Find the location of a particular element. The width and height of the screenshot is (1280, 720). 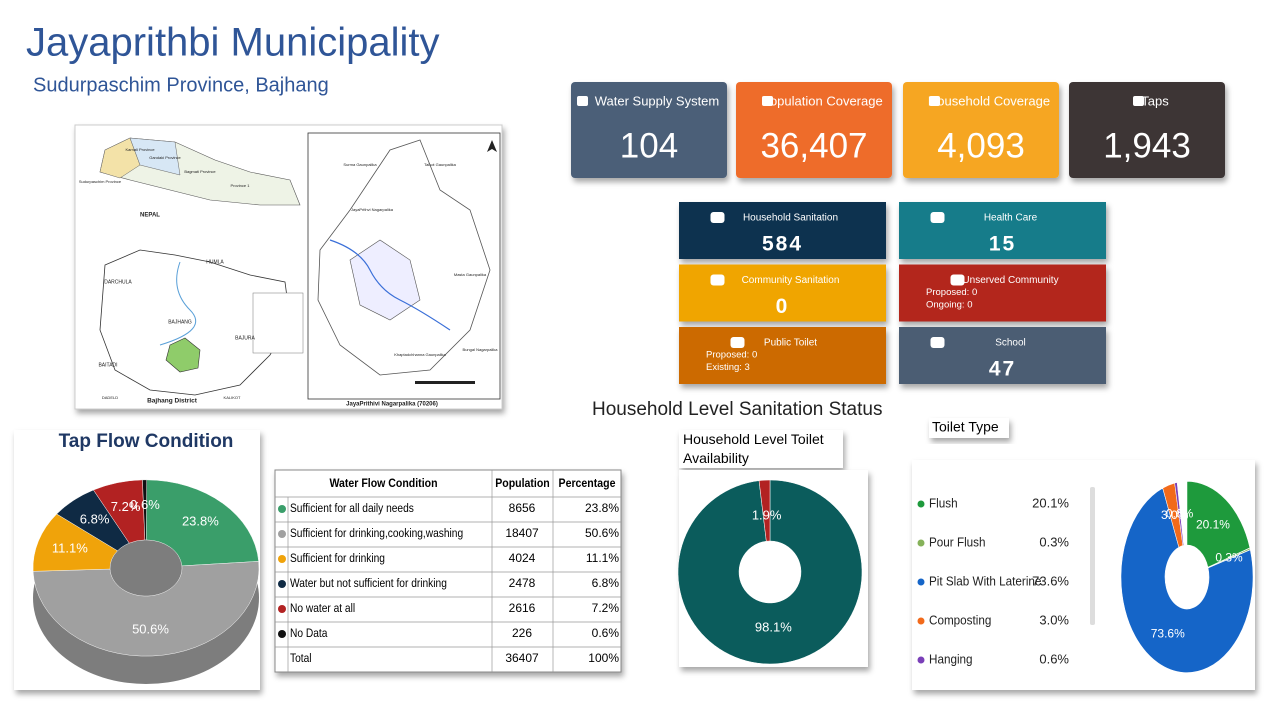

facility-label: Household Sanitation is located at coordinates (790, 218).